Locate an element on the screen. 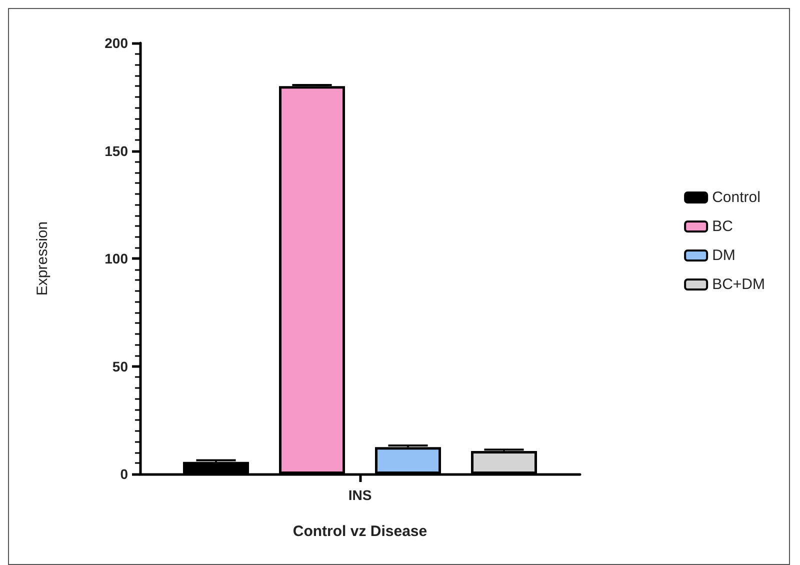 The image size is (800, 565). y-axis-title: Expression is located at coordinates (42, 258).